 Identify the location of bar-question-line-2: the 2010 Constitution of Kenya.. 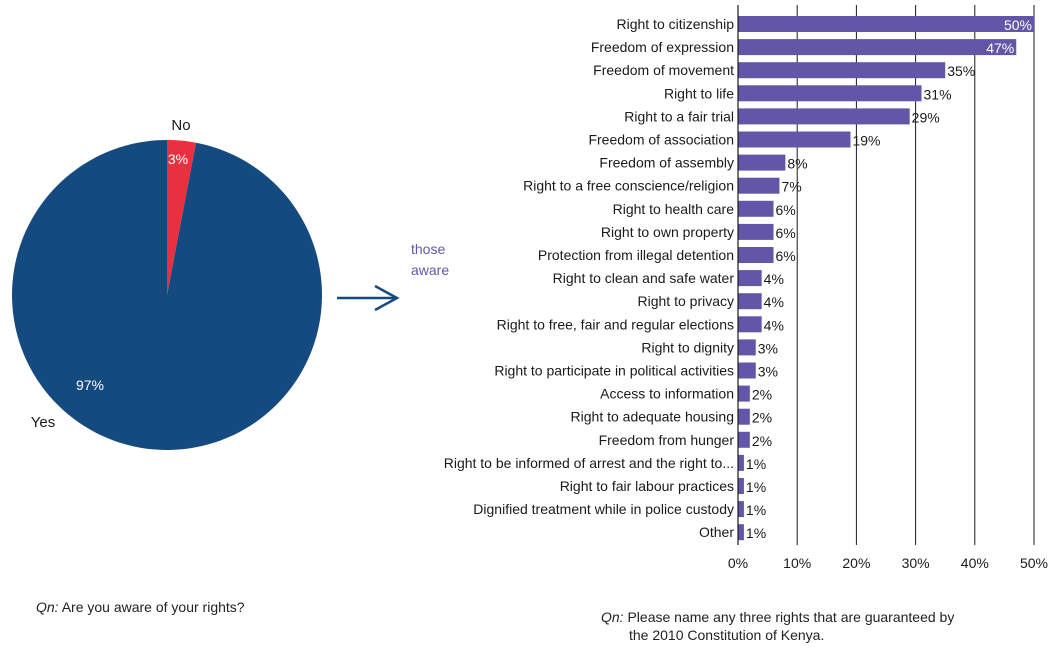
(727, 635).